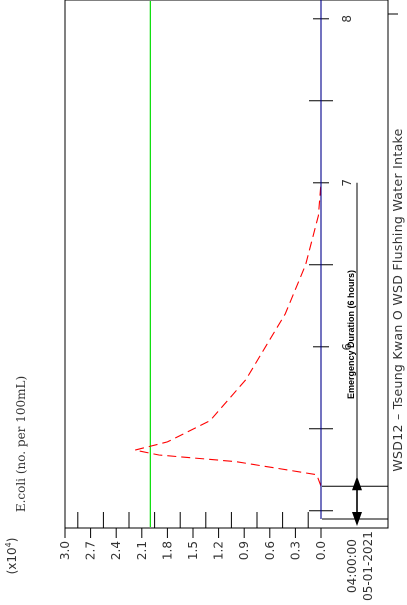 The width and height of the screenshot is (407, 605). Describe the element at coordinates (352, 566) in the screenshot. I see `x-start-time: 04:00:00` at that location.